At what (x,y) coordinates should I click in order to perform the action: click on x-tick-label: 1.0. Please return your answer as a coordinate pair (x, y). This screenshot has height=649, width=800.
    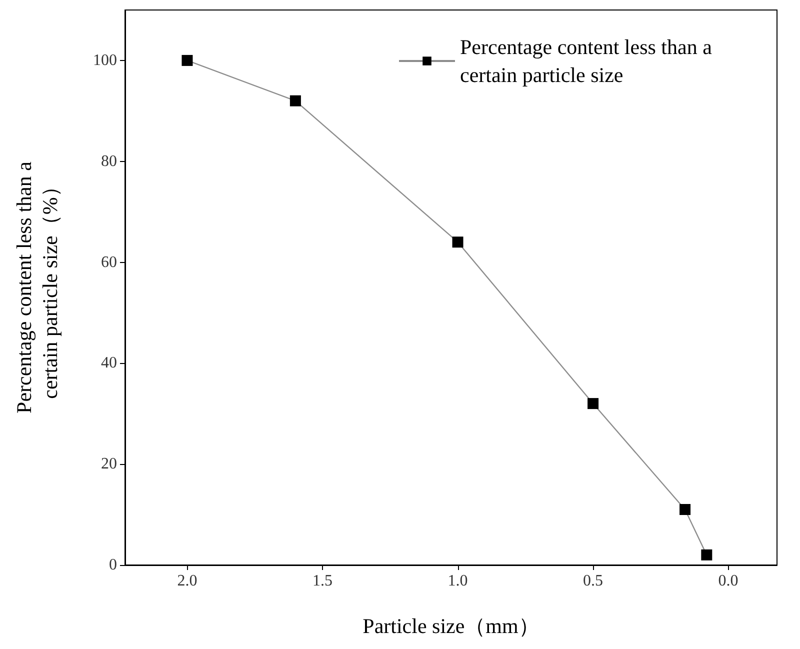
    Looking at the image, I should click on (458, 581).